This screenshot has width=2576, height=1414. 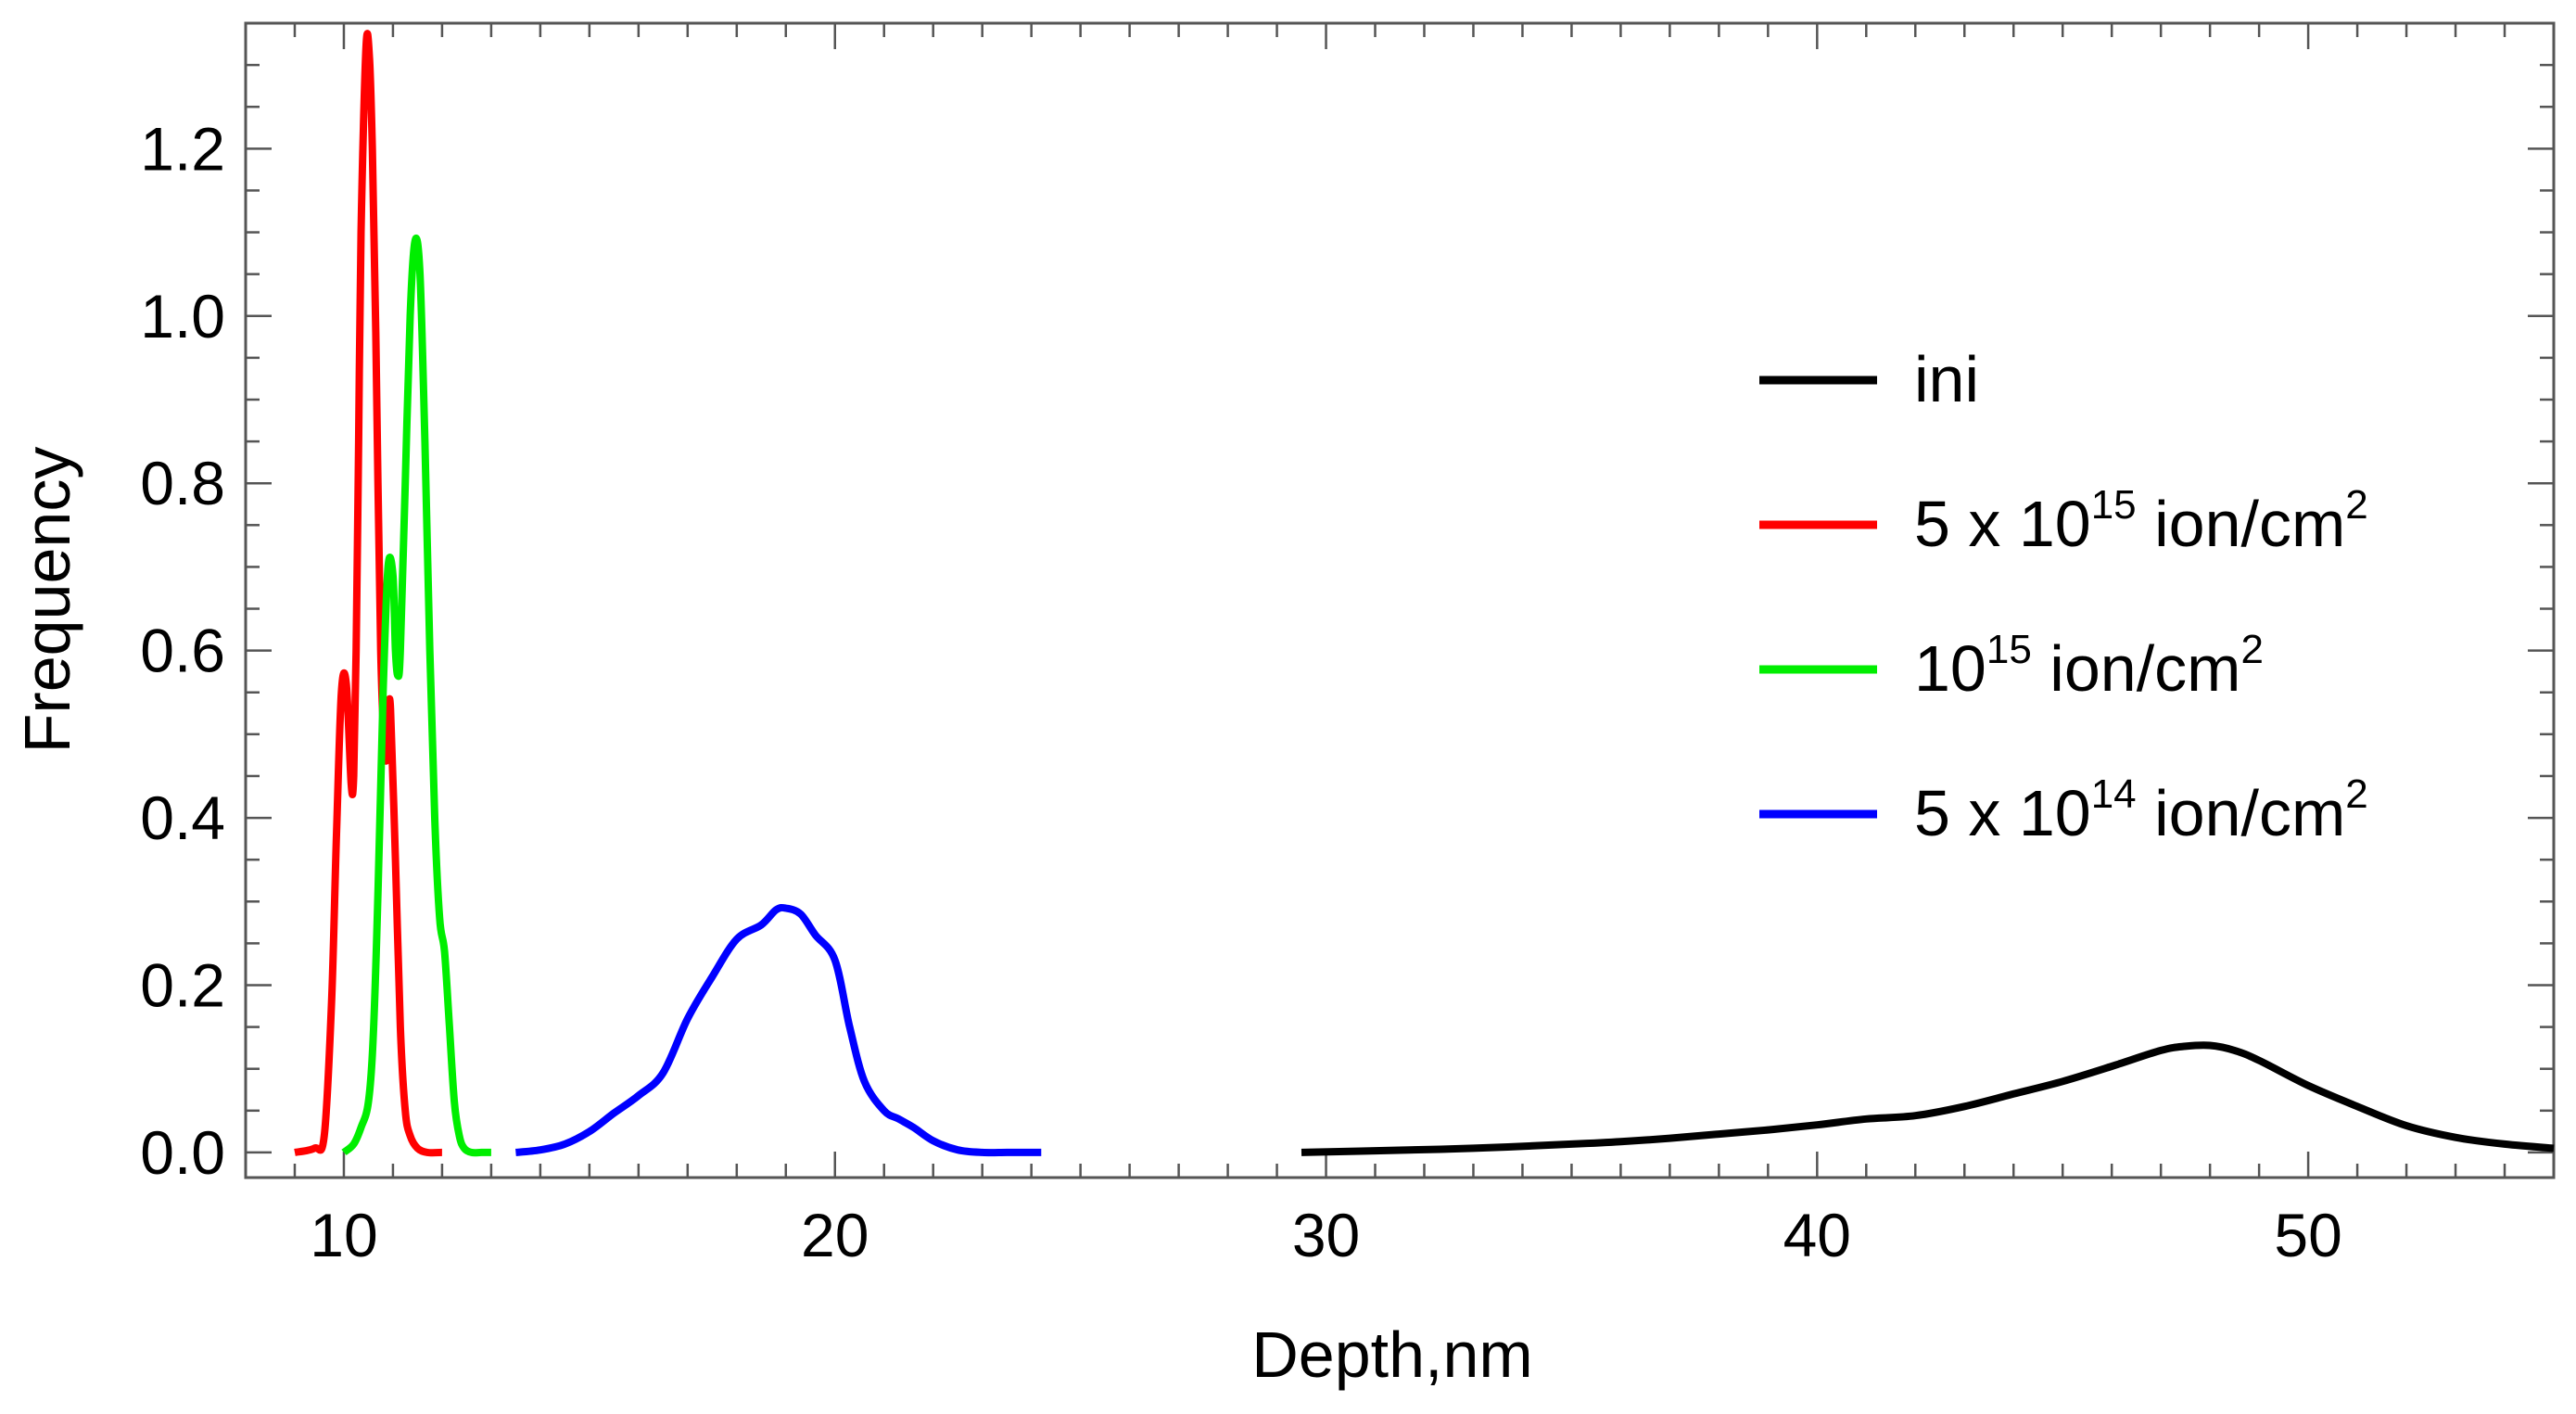 I want to click on x-tick-label-30: 30, so click(x=1326, y=1235).